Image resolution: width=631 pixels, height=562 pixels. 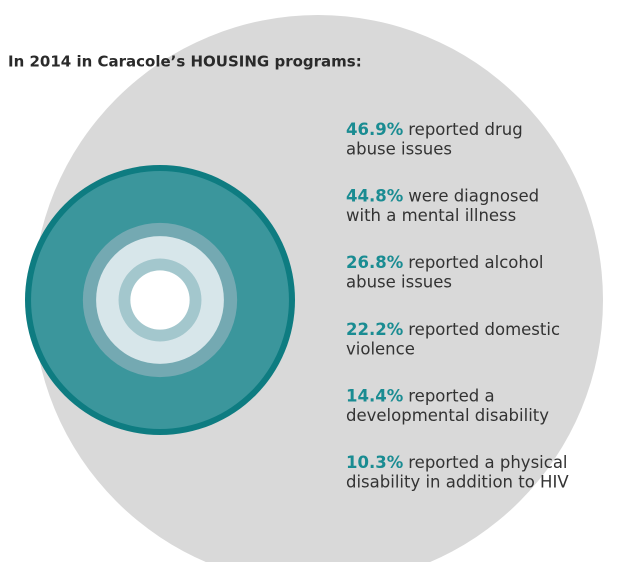 I want to click on legend-item: 46.9% reported drug, so click(x=434, y=129).